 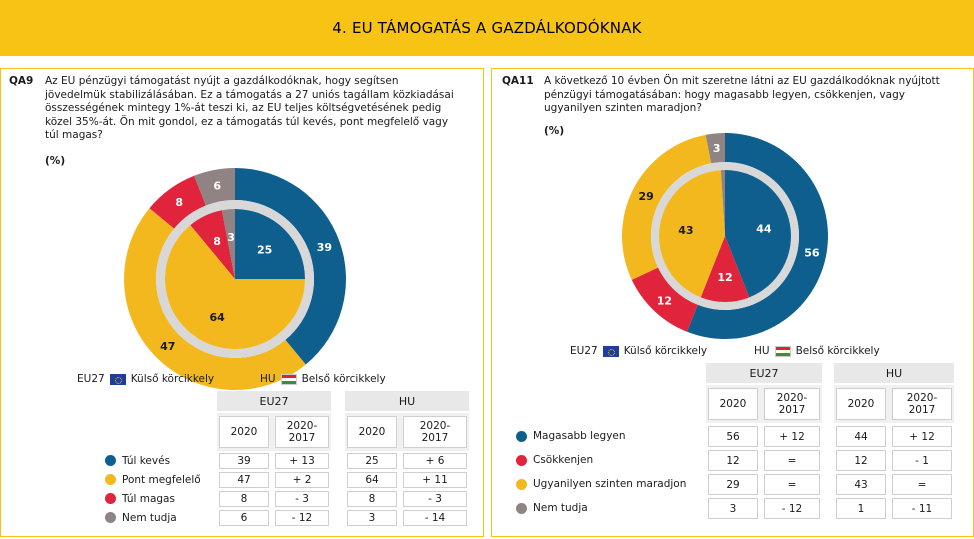 I want to click on cell-eu27-2020: 8, so click(x=244, y=499).